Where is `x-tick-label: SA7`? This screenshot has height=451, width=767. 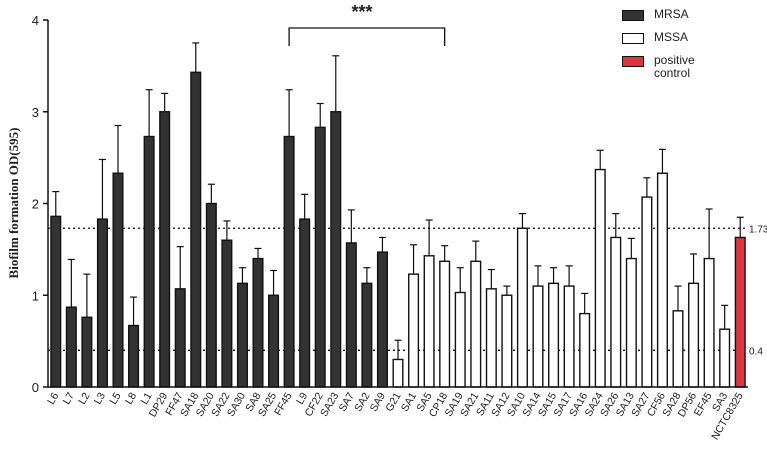 x-tick-label: SA7 is located at coordinates (347, 401).